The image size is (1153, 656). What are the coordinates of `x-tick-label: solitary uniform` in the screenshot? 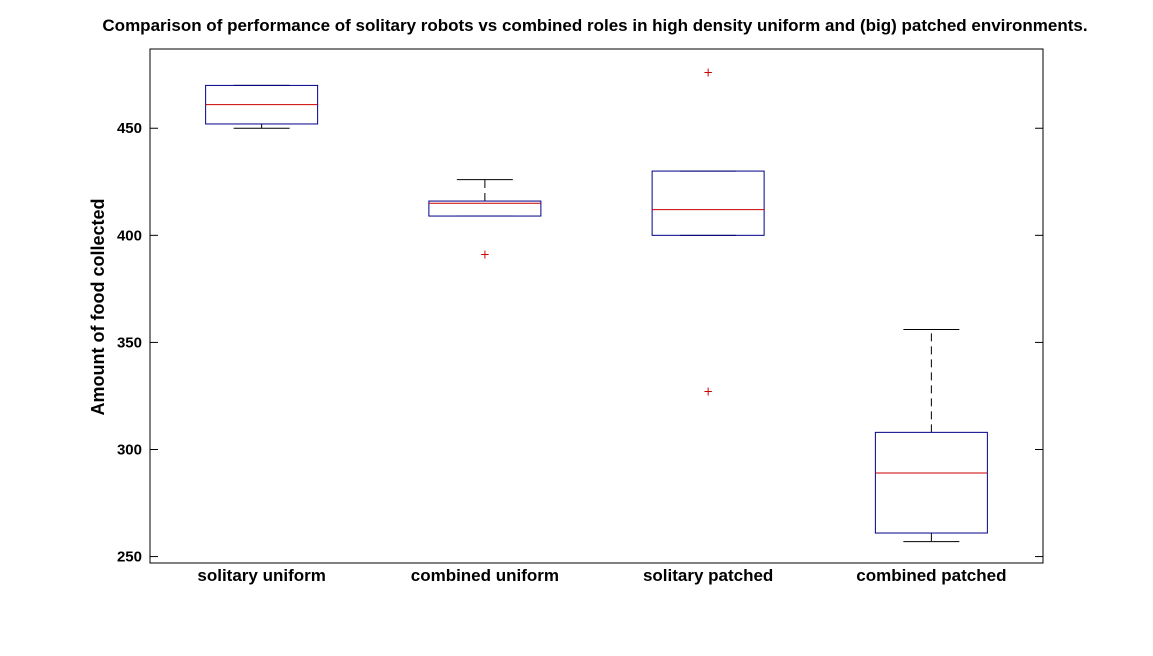 It's located at (261, 575).